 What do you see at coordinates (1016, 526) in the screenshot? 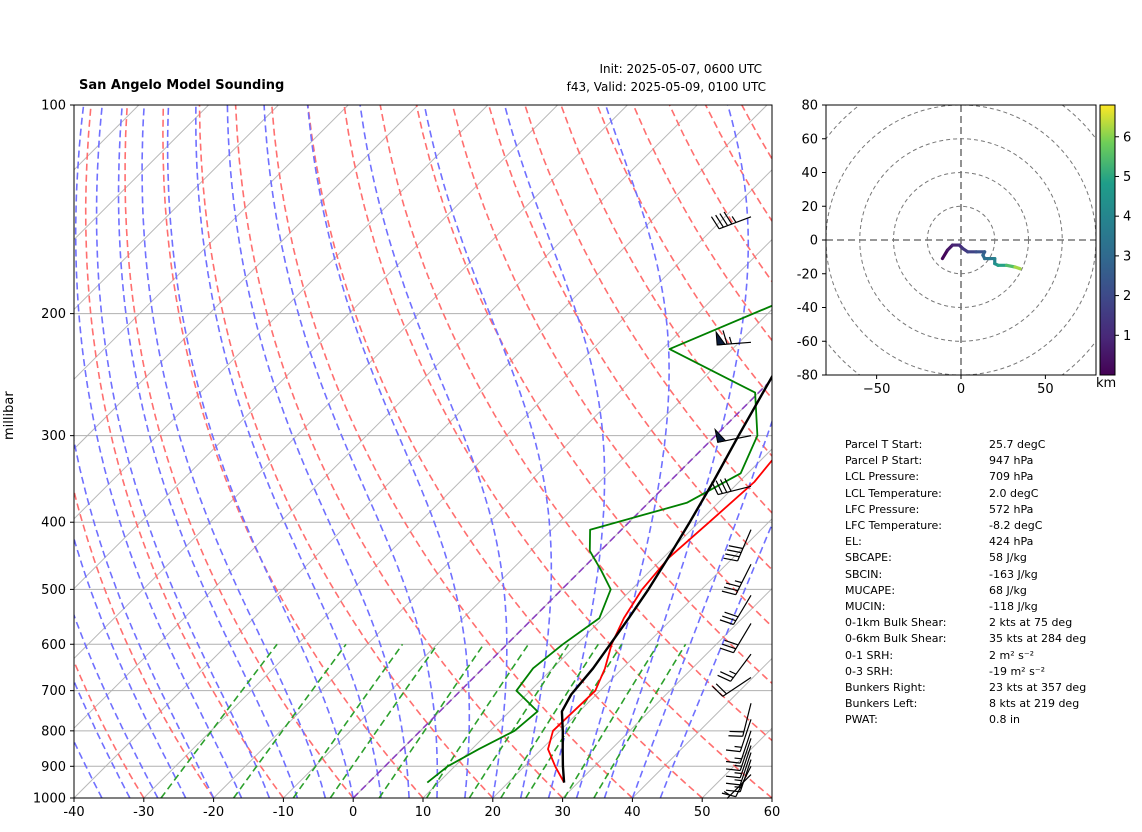
I see `parameter-value: -8.2 degC` at bounding box center [1016, 526].